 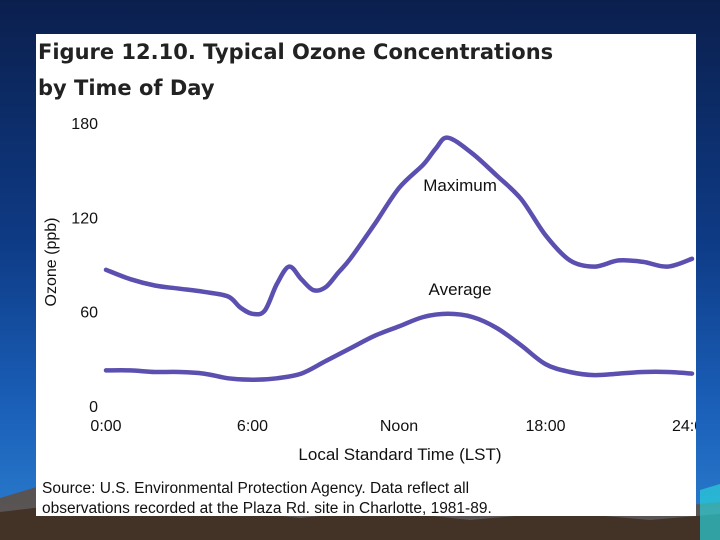 What do you see at coordinates (399, 454) in the screenshot?
I see `x-axis-label: Local Standard Time (LST)` at bounding box center [399, 454].